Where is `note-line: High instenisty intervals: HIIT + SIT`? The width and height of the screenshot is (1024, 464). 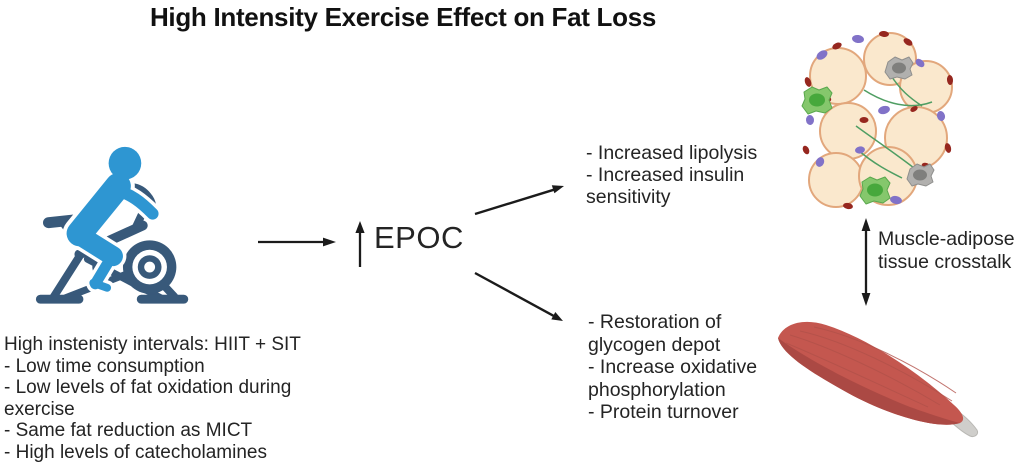 note-line: High instenisty intervals: HIIT + SIT is located at coordinates (152, 344).